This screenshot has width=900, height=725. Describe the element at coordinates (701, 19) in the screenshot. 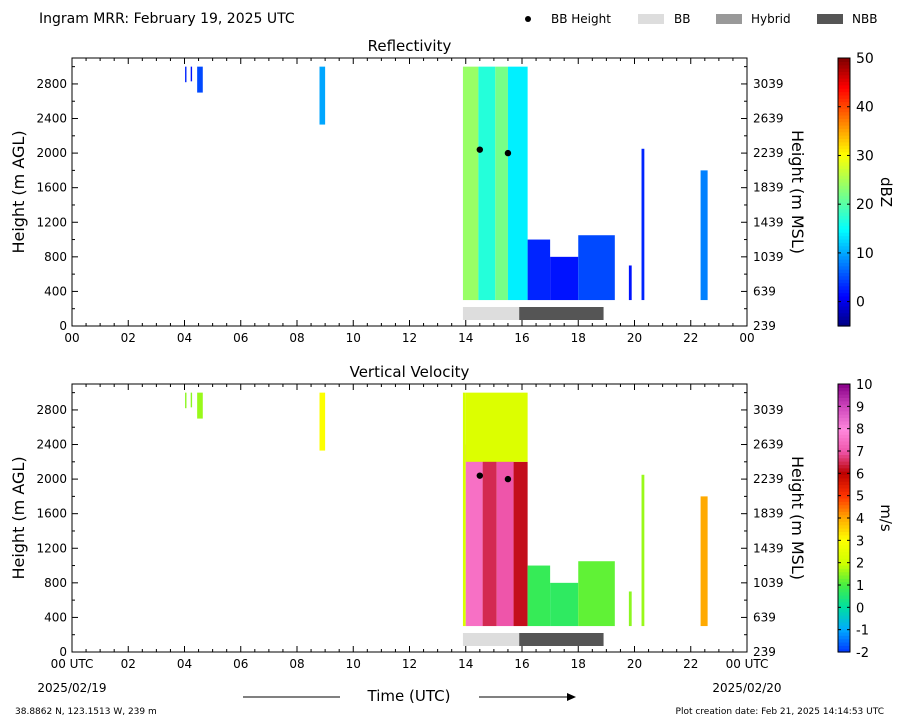

I see `figure-legend: BB Height BB Hybrid NBB` at that location.